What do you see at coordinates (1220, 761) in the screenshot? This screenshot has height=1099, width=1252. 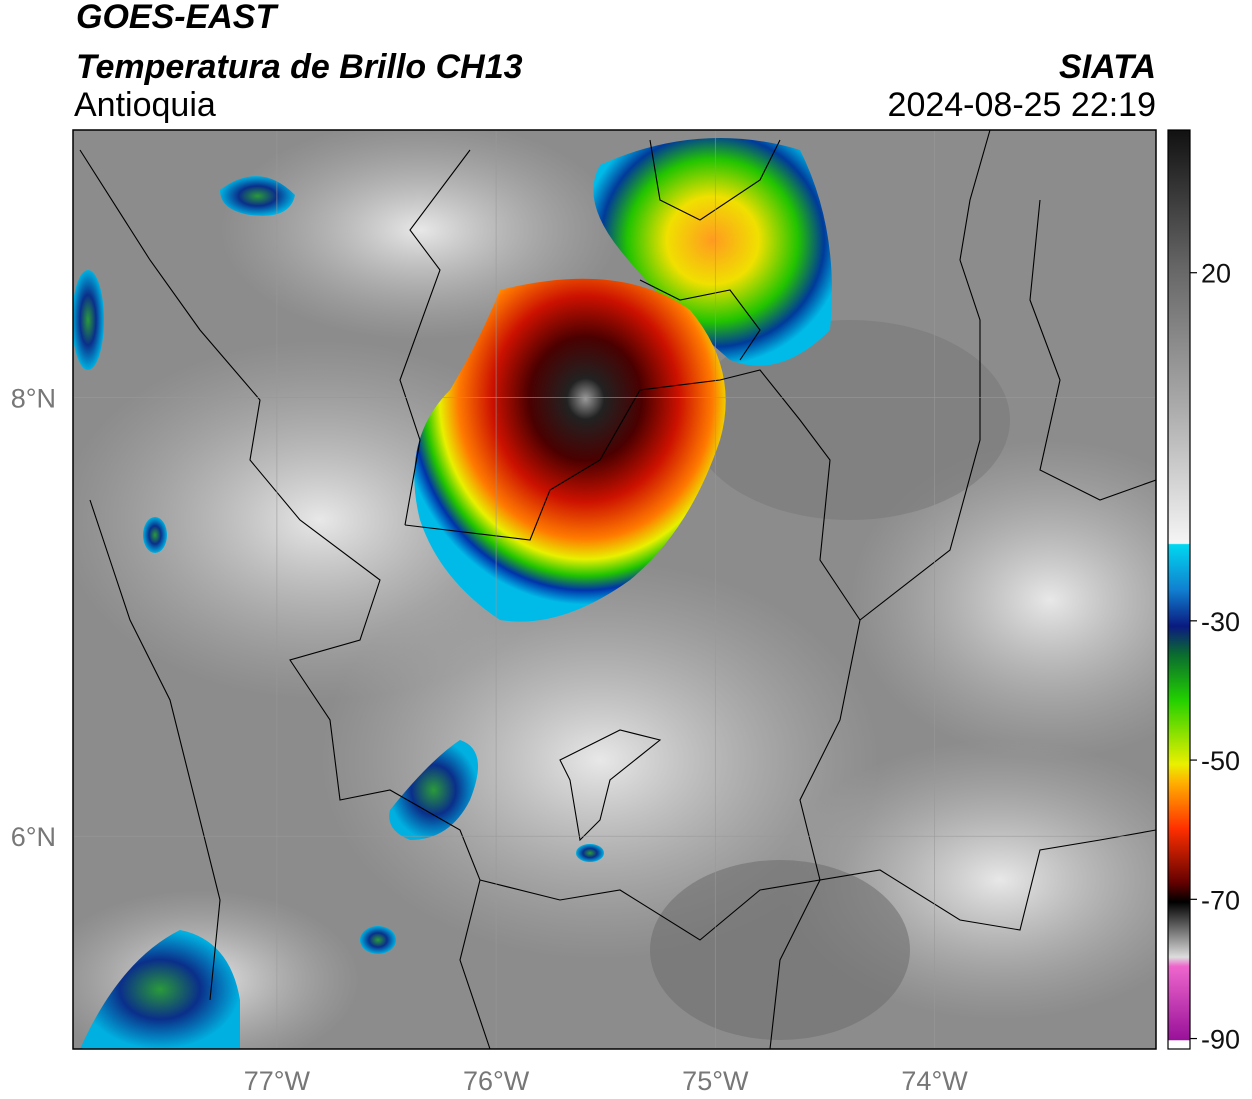 I see `colorbar-tick-label: -50` at bounding box center [1220, 761].